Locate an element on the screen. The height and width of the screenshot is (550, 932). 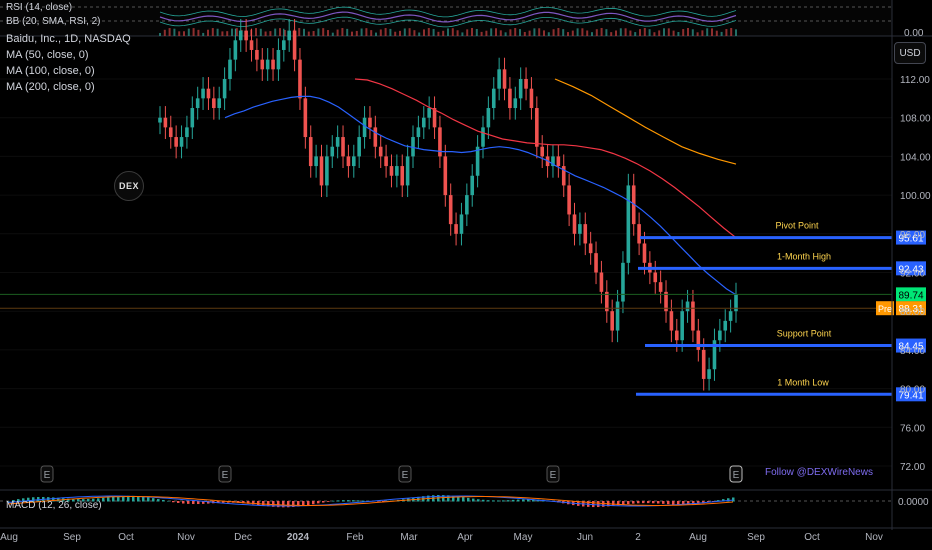
level-name: 1 Month Low is located at coordinates (803, 382).